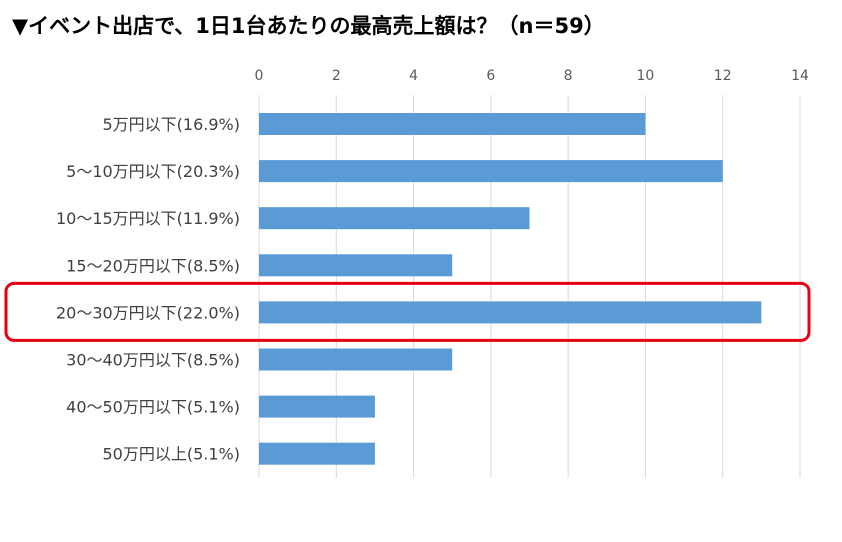 The image size is (842, 542). Describe the element at coordinates (568, 76) in the screenshot. I see `x-tick-label: 8` at that location.